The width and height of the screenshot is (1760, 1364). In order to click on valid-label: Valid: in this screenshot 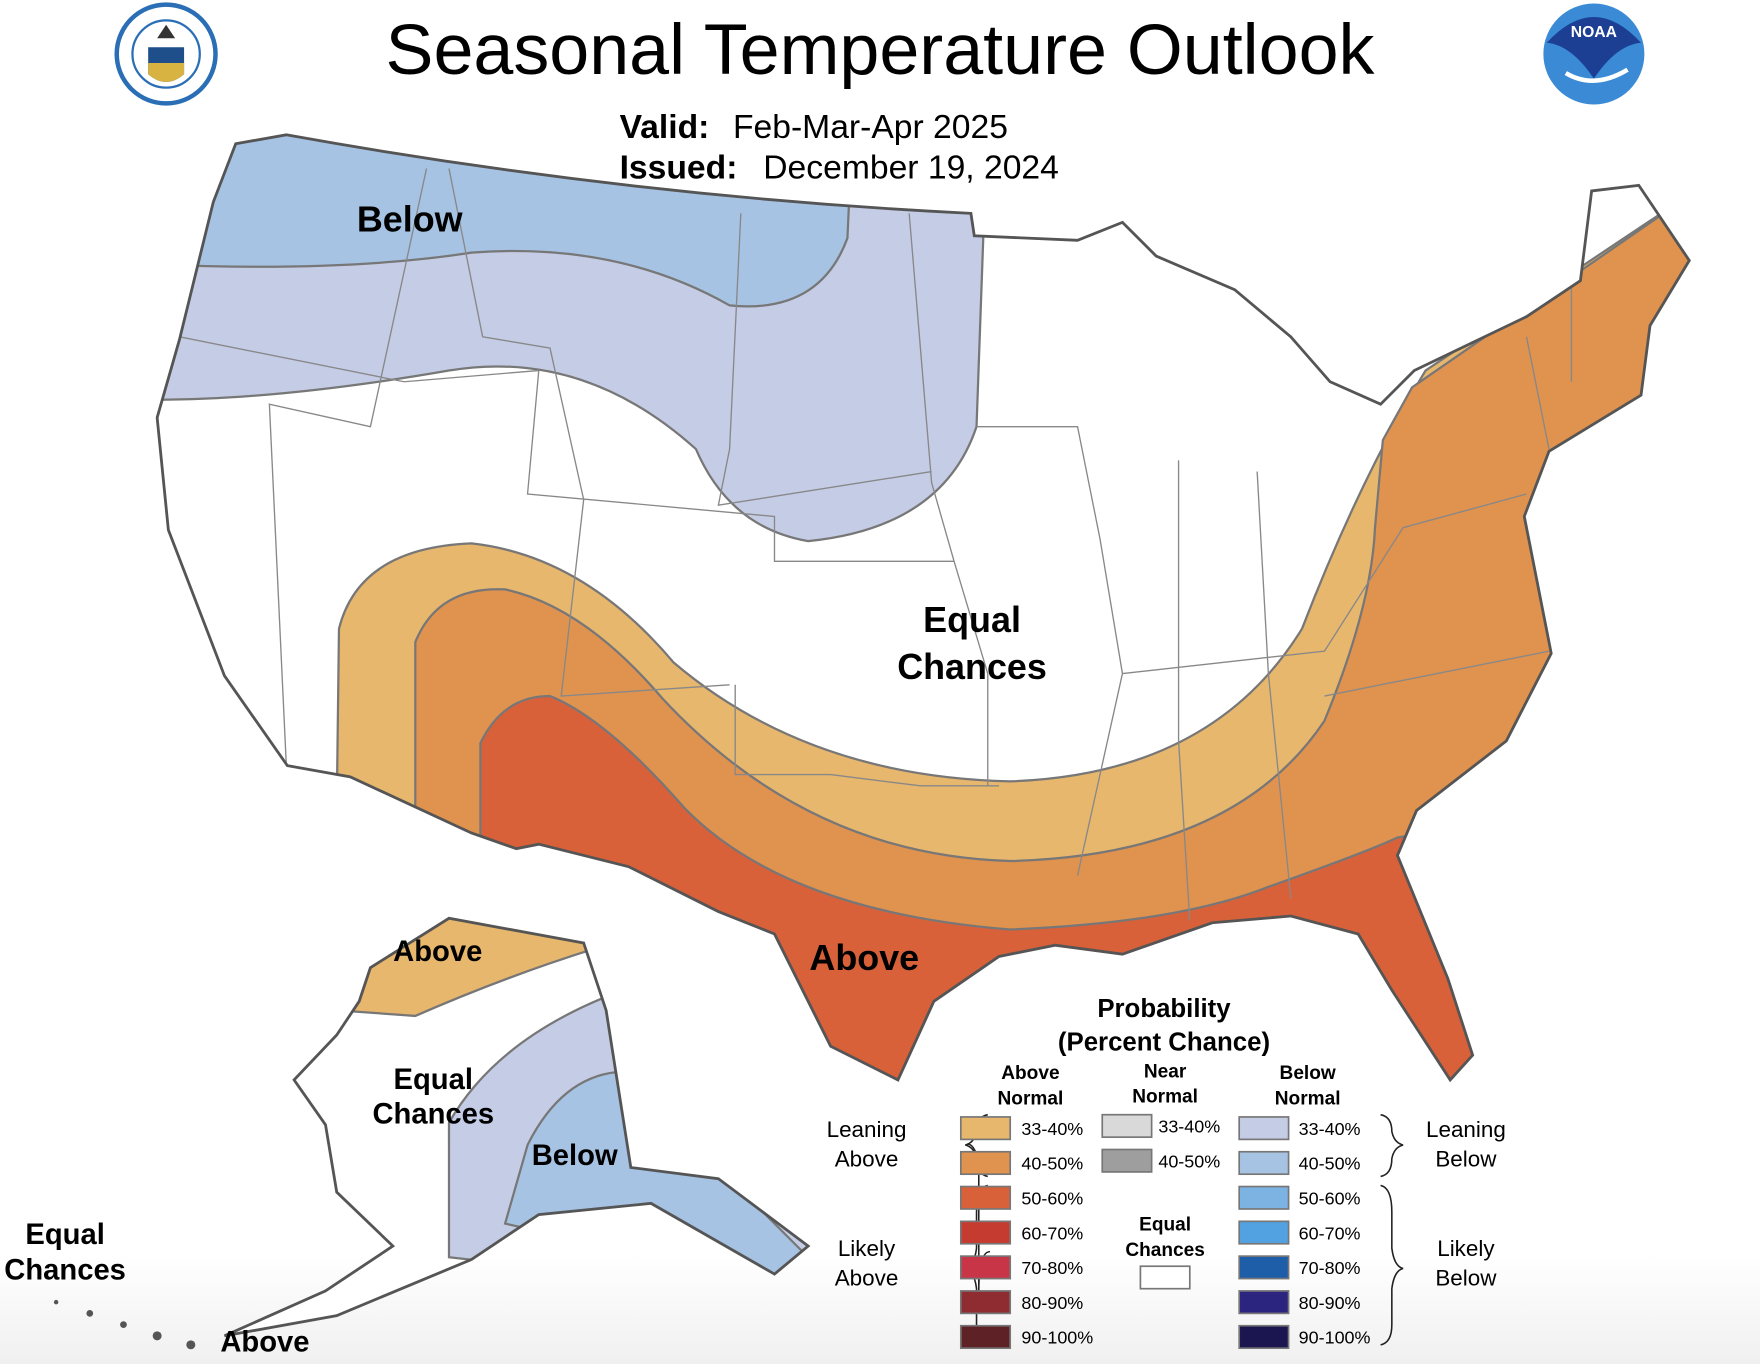, I will do `click(665, 127)`.